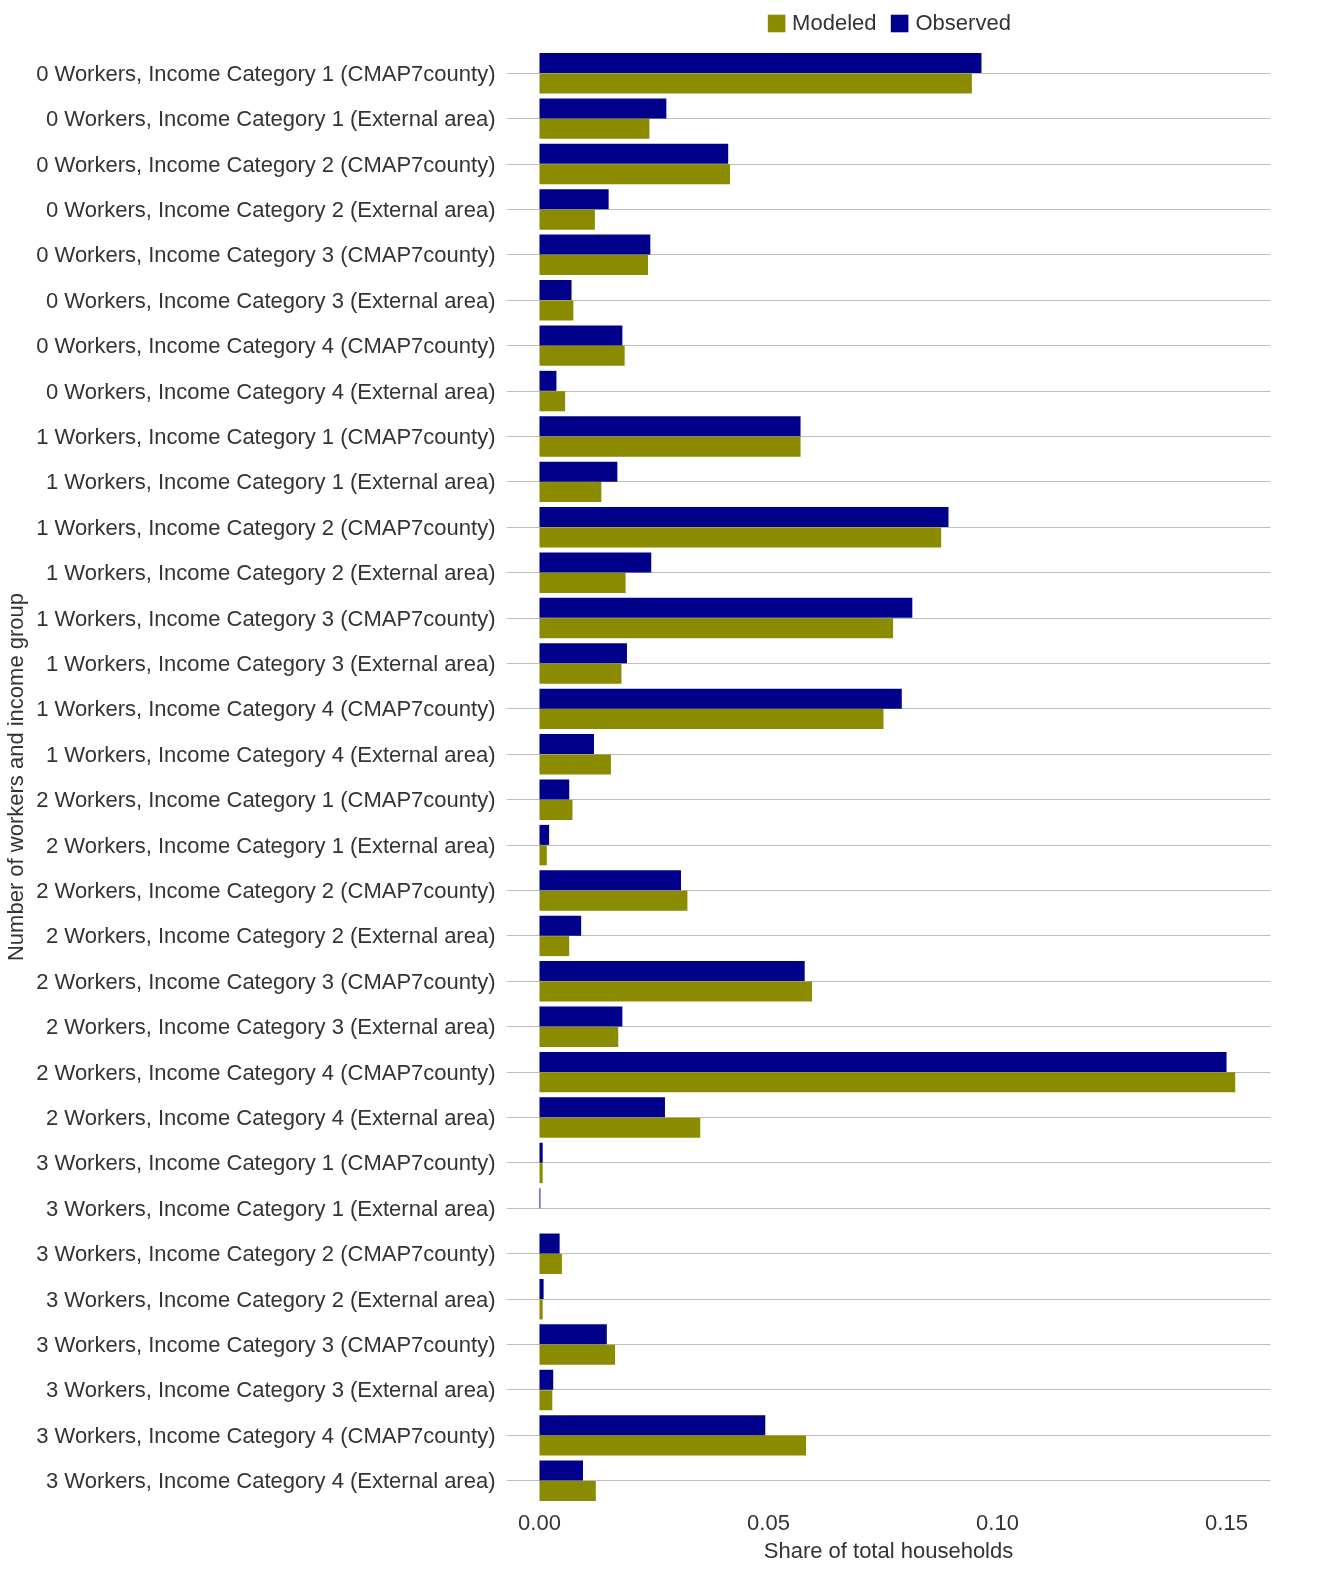 The image size is (1319, 1585). I want to click on y-tick-label: 0 Workers, Income Category 1 (CMAP7county), so click(266, 73).